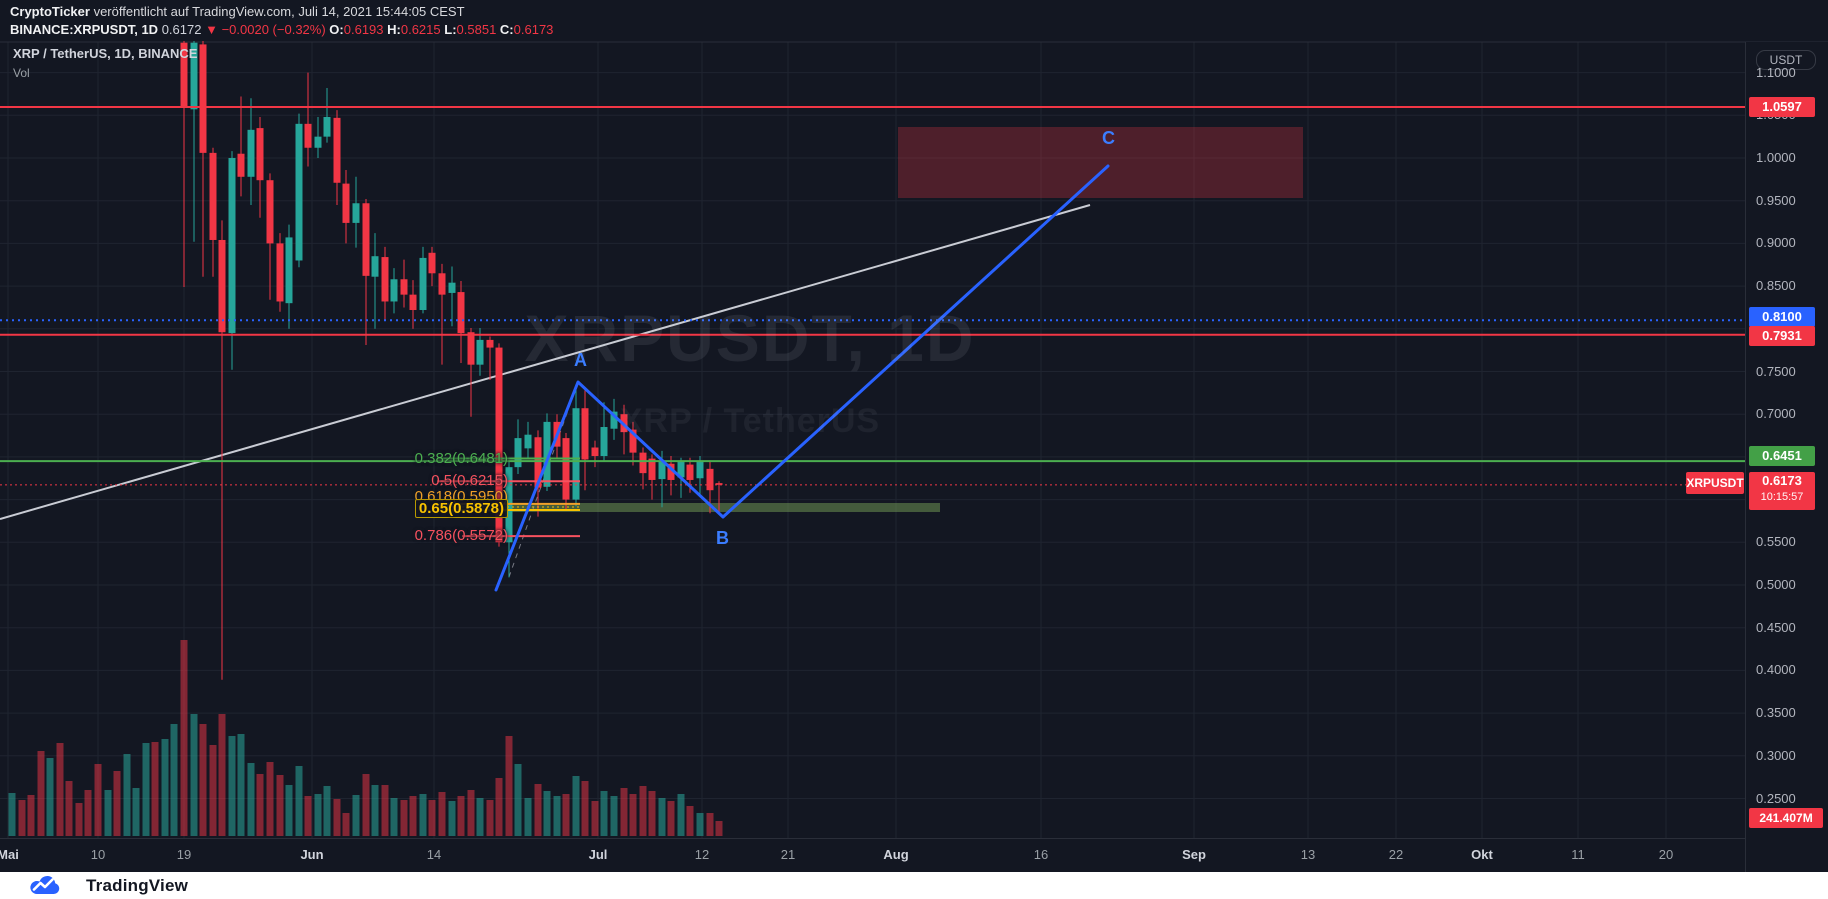 The image size is (1828, 899). Describe the element at coordinates (105, 53) in the screenshot. I see `chart-legend-symbol: XRP / TetherUS, 1D, BINANCE` at that location.